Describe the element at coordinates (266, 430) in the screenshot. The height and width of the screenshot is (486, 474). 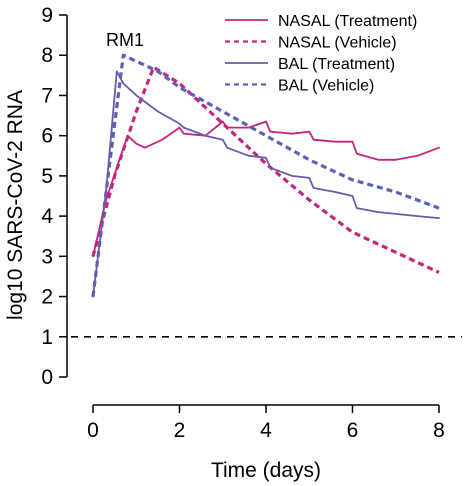
I see `x-tick-label: 4` at that location.